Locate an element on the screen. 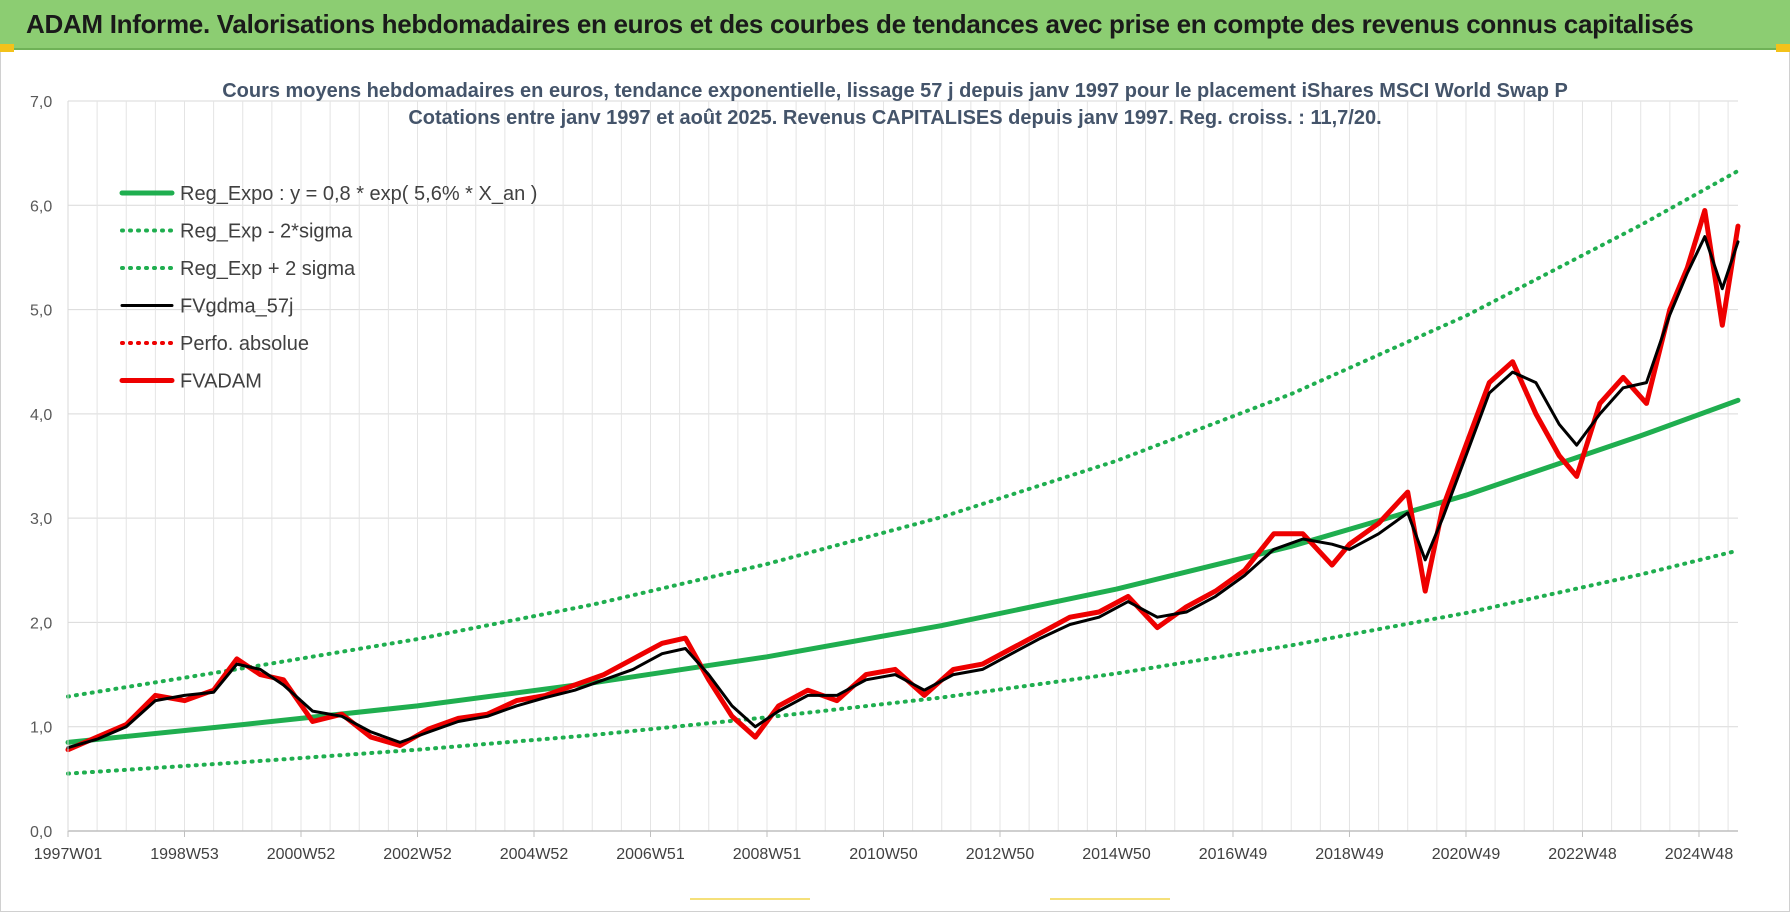 This screenshot has width=1790, height=917. x-tick-label: 2014W50 is located at coordinates (1116, 854).